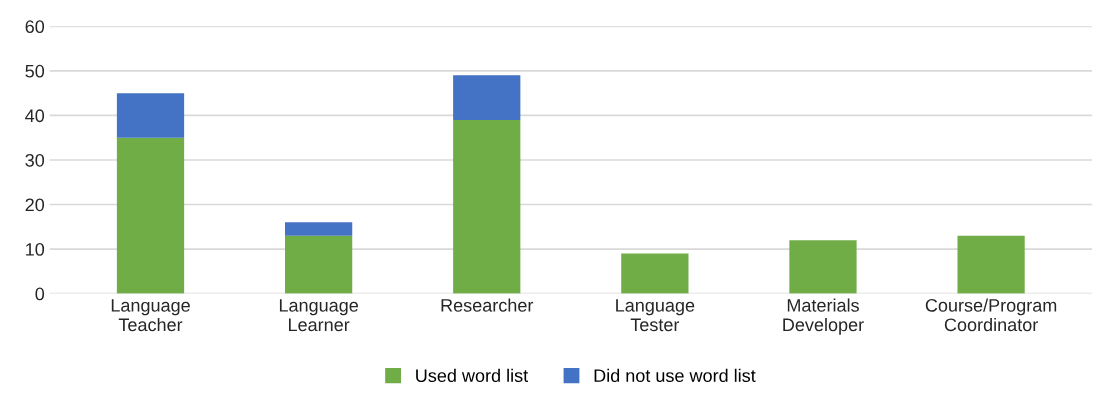  I want to click on x-tick-label: Language Learner, so click(318, 315).